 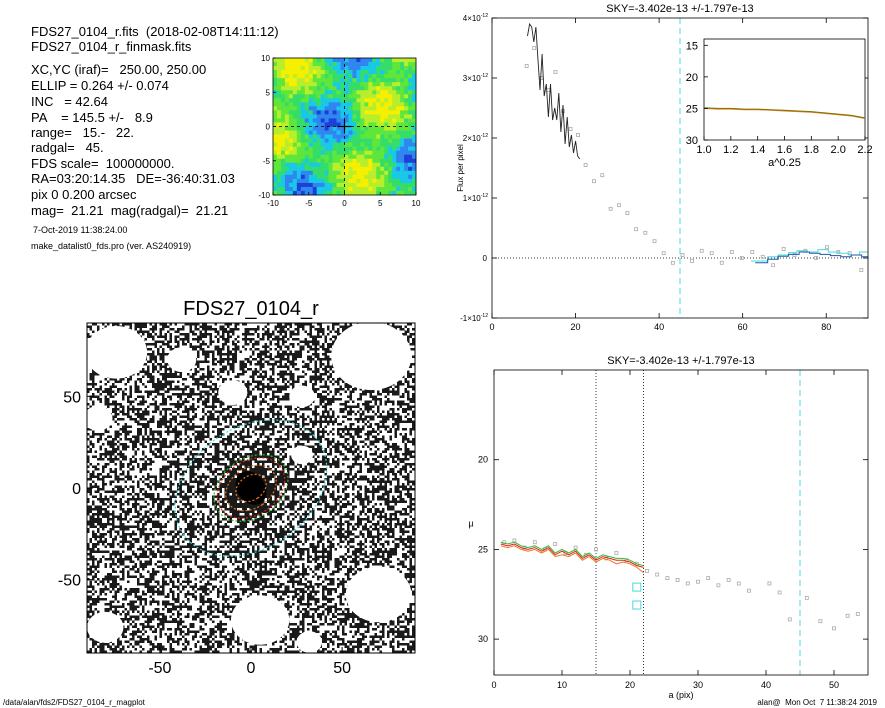 What do you see at coordinates (766, 685) in the screenshot?
I see `surface-brightness-xtick-label: 40` at bounding box center [766, 685].